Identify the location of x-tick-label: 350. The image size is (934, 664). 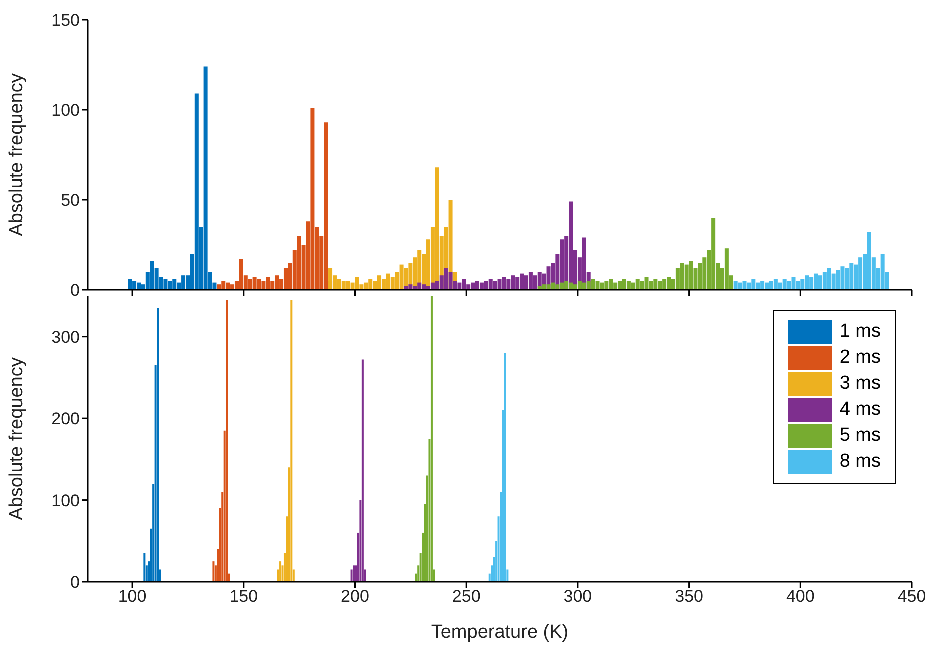
(689, 596).